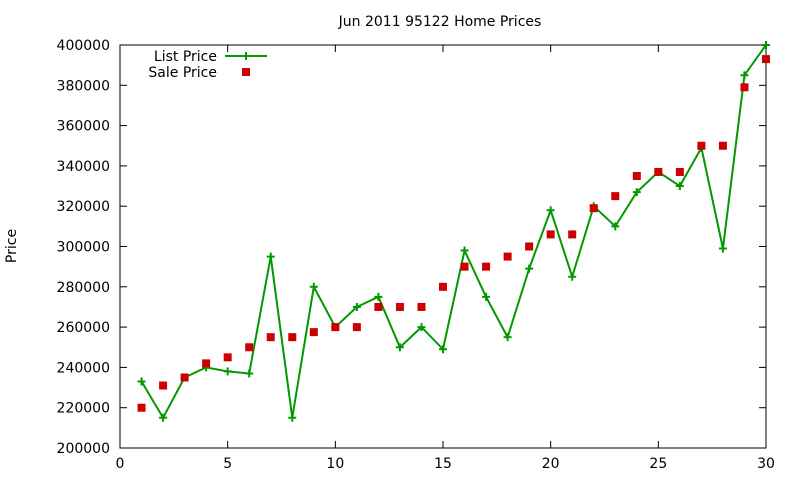 The width and height of the screenshot is (800, 480). What do you see at coordinates (83, 127) in the screenshot?
I see `y-tick-label: 360000` at bounding box center [83, 127].